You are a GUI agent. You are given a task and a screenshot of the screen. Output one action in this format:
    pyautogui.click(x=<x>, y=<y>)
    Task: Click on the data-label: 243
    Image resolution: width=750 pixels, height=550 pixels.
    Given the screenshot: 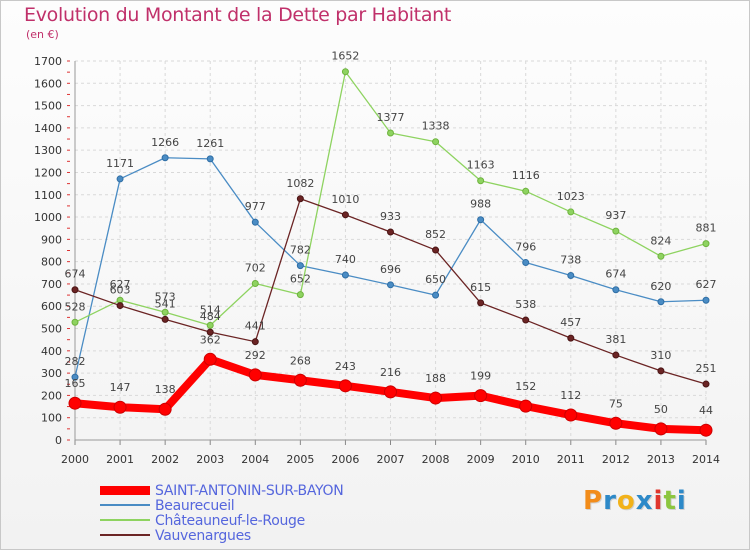 What is the action you would take?
    pyautogui.click(x=345, y=366)
    